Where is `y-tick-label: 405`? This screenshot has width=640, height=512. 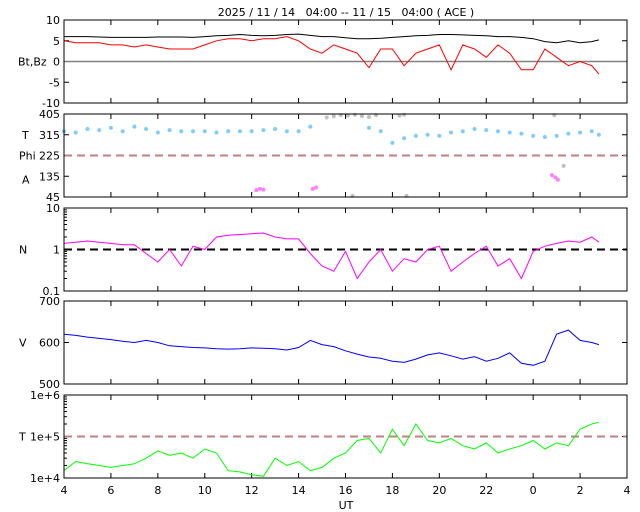 y-tick-label: 405 is located at coordinates (49, 114).